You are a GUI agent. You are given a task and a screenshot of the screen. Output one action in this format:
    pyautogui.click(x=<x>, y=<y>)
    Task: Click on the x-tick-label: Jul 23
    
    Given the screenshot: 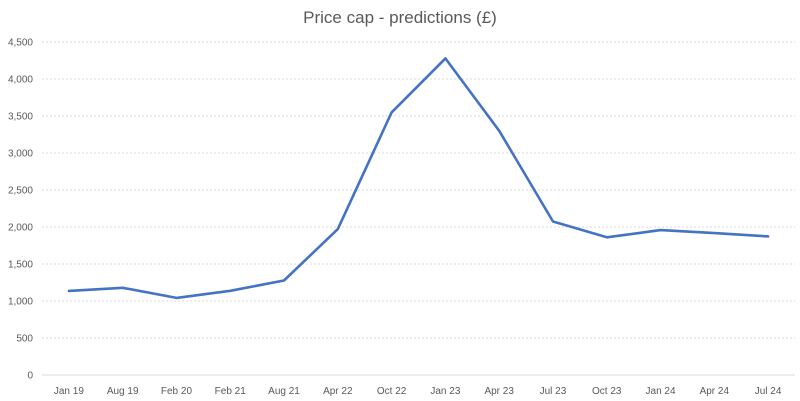 What is the action you would take?
    pyautogui.click(x=553, y=391)
    